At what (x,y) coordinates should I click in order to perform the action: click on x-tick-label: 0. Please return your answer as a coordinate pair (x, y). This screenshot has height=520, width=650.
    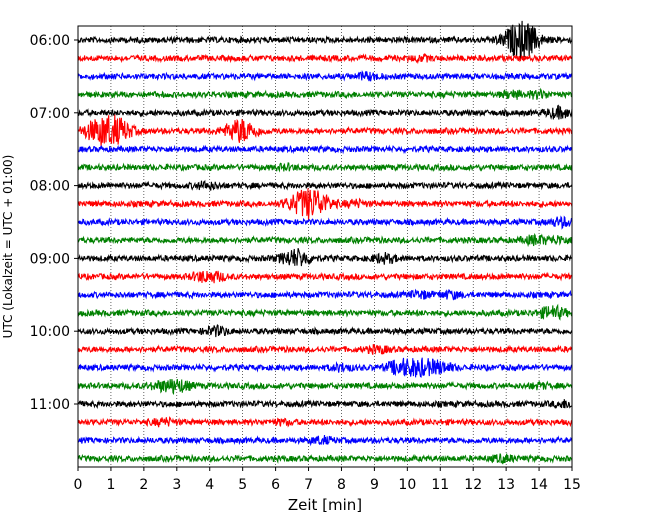
    Looking at the image, I should click on (78, 485).